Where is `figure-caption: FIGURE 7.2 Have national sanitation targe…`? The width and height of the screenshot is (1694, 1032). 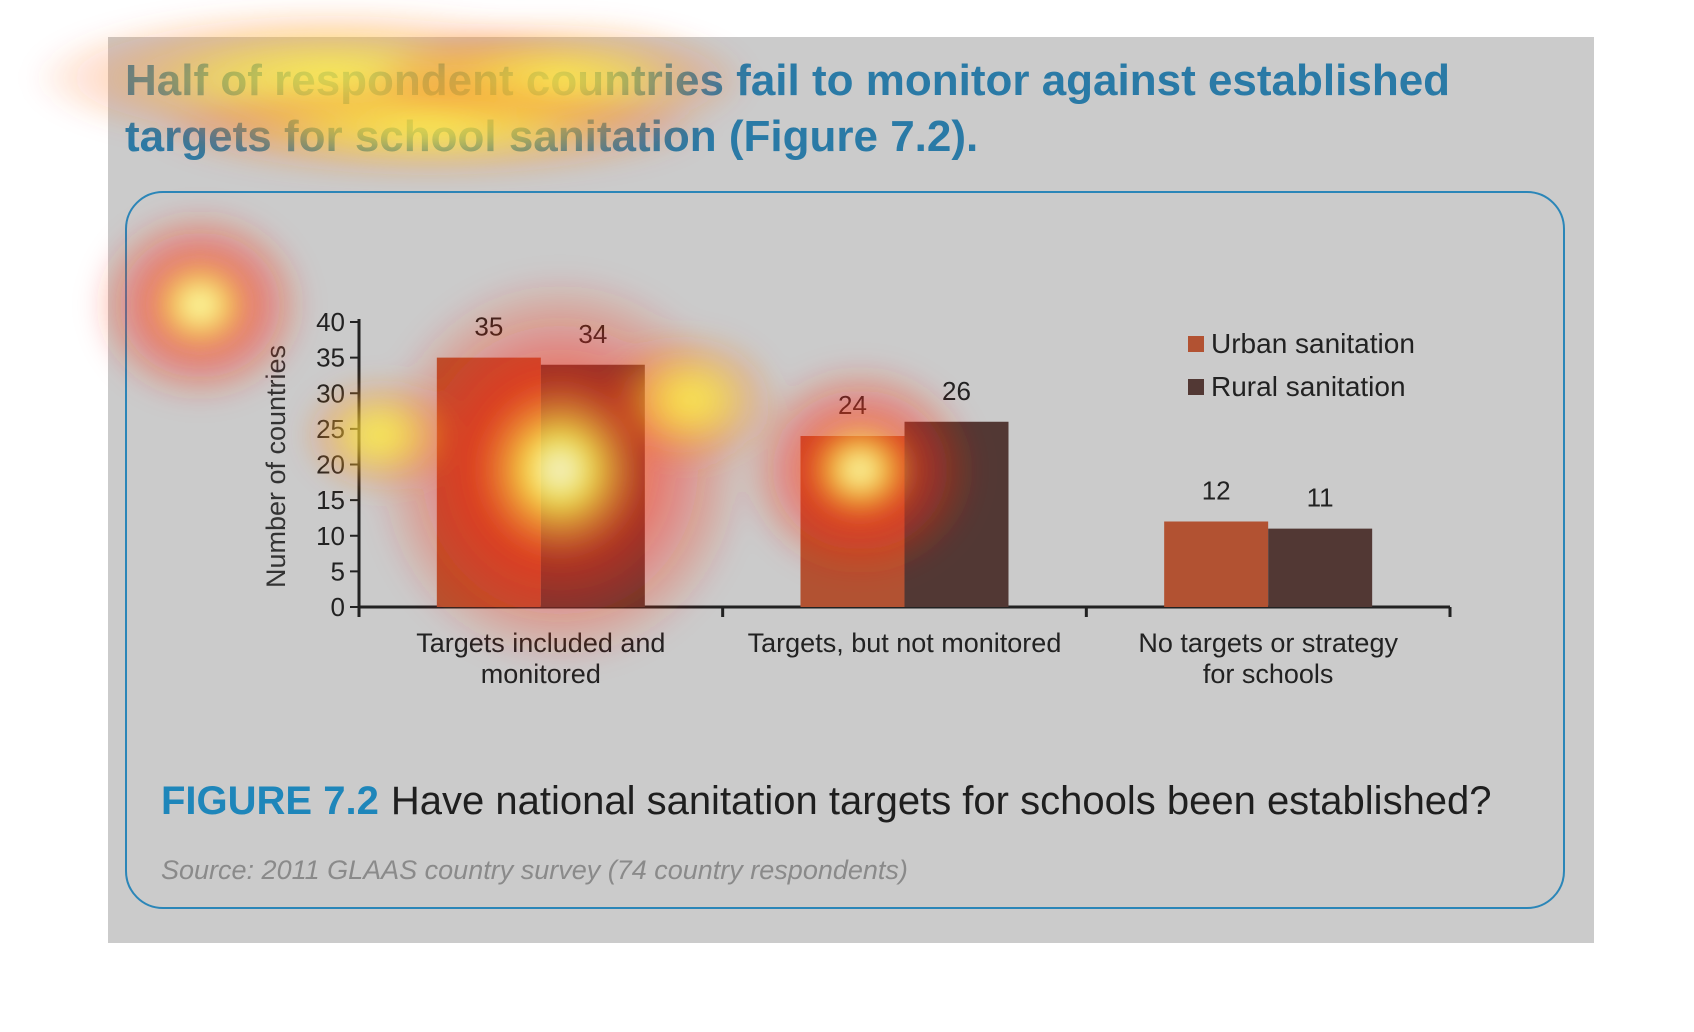
figure-caption: FIGURE 7.2 Have national sanitation targe… is located at coordinates (826, 801).